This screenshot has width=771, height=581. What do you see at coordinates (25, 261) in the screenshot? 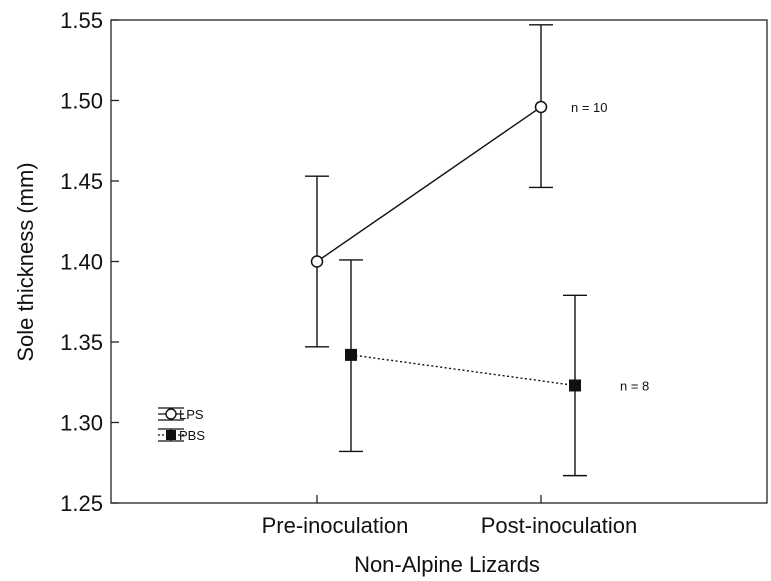
I see `y-axis-title: Sole thickness (mm)` at bounding box center [25, 261].